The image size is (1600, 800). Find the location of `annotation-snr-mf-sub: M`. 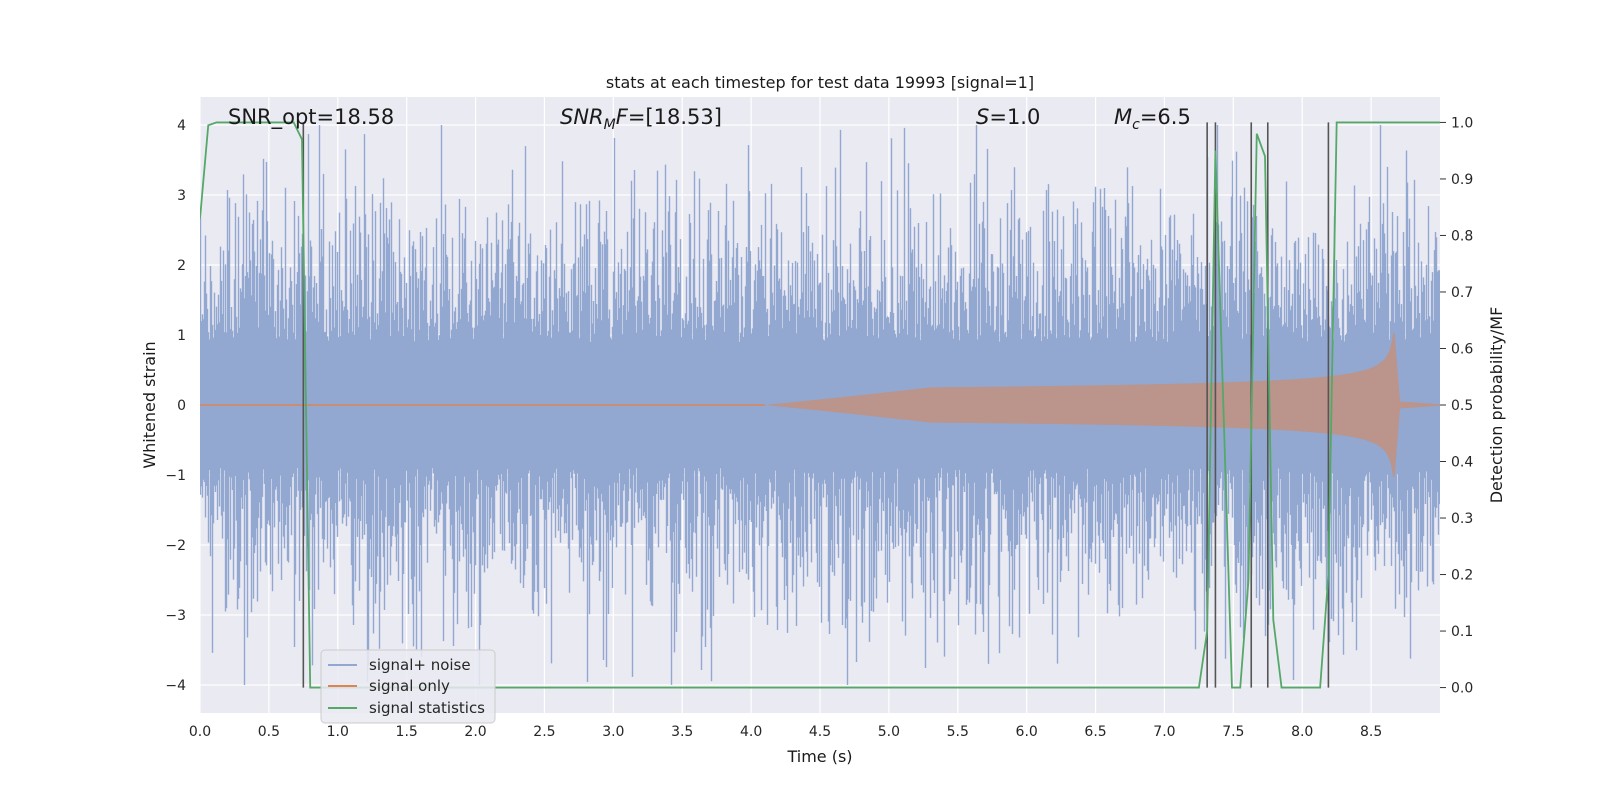

annotation-snr-mf-sub: M is located at coordinates (610, 125).